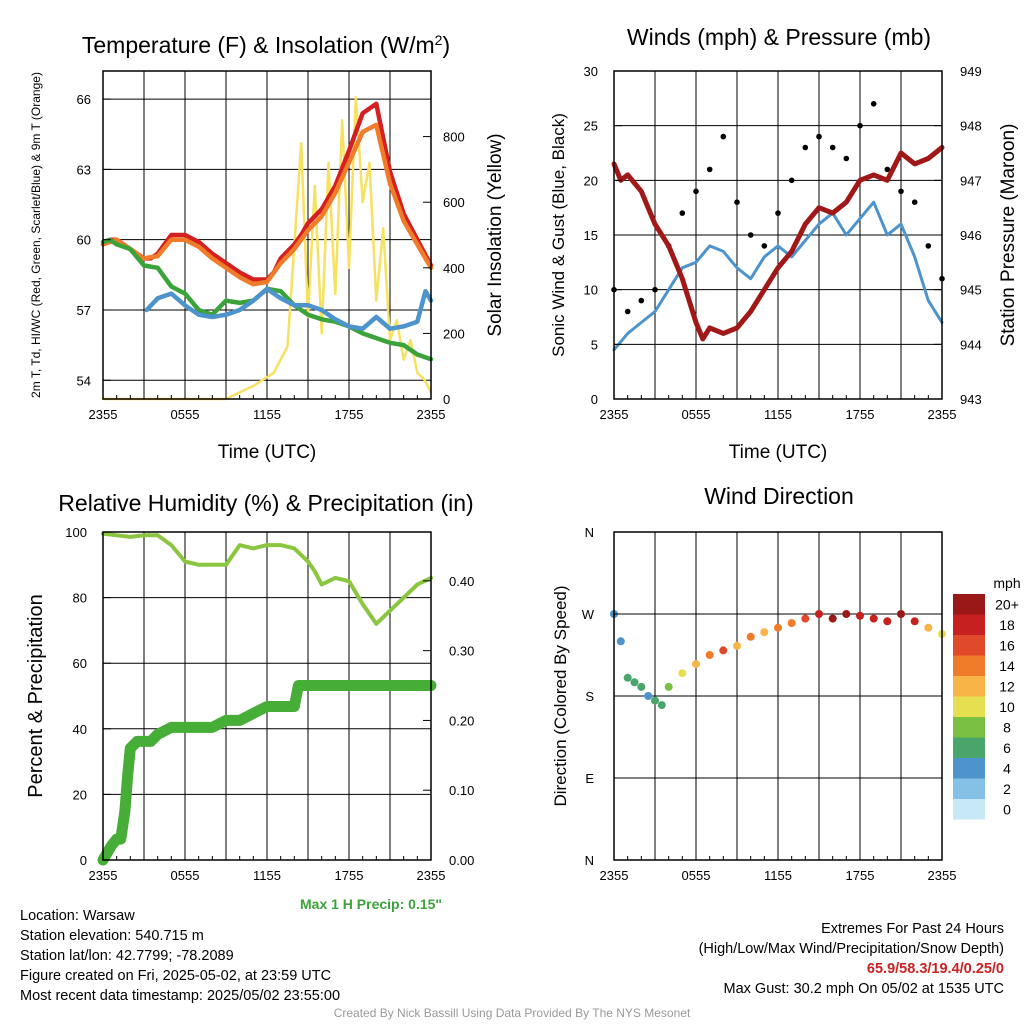 The image size is (1024, 1024). Describe the element at coordinates (84, 380) in the screenshot. I see `y-tick-label: 54` at that location.